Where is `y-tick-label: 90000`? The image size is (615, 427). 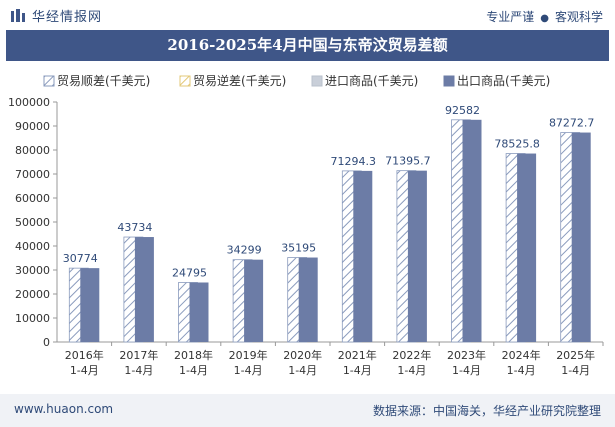
y-tick-label: 90000 is located at coordinates (32, 126).